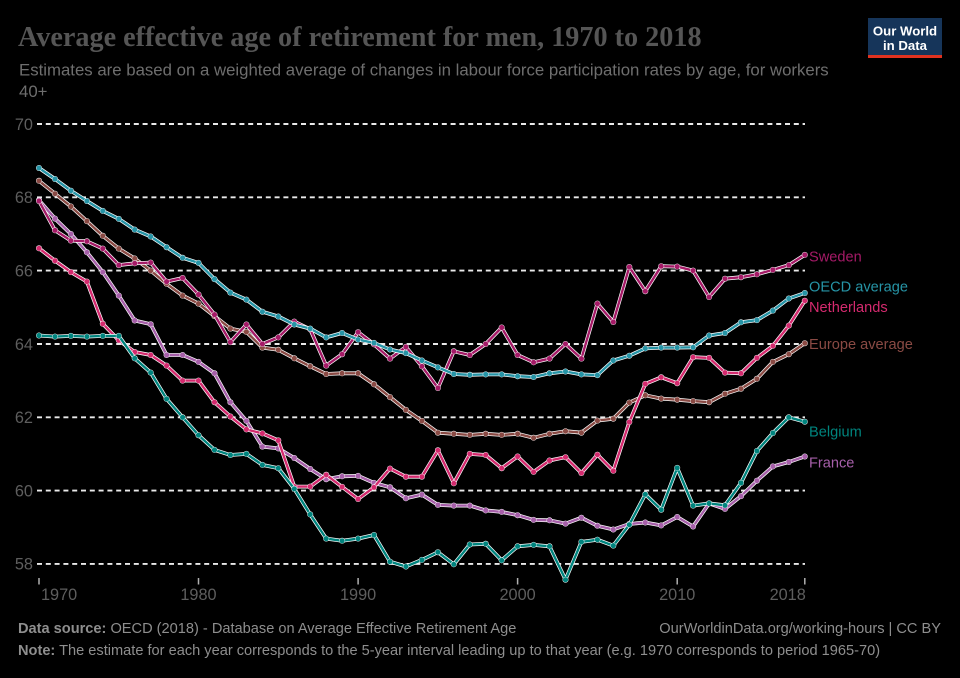  I want to click on svg-text: 58, so click(24, 565).